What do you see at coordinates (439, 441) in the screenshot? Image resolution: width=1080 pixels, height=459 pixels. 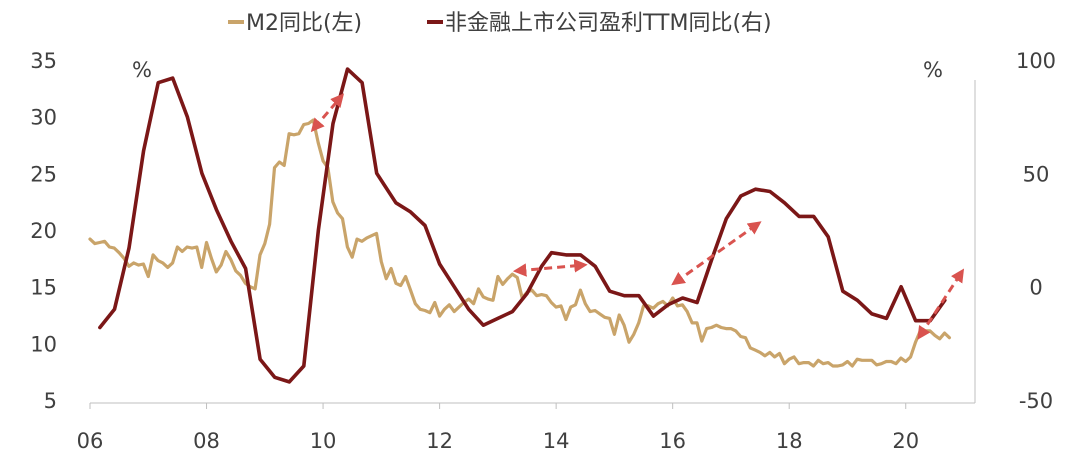 I see `x-tick-label: 12` at bounding box center [439, 441].